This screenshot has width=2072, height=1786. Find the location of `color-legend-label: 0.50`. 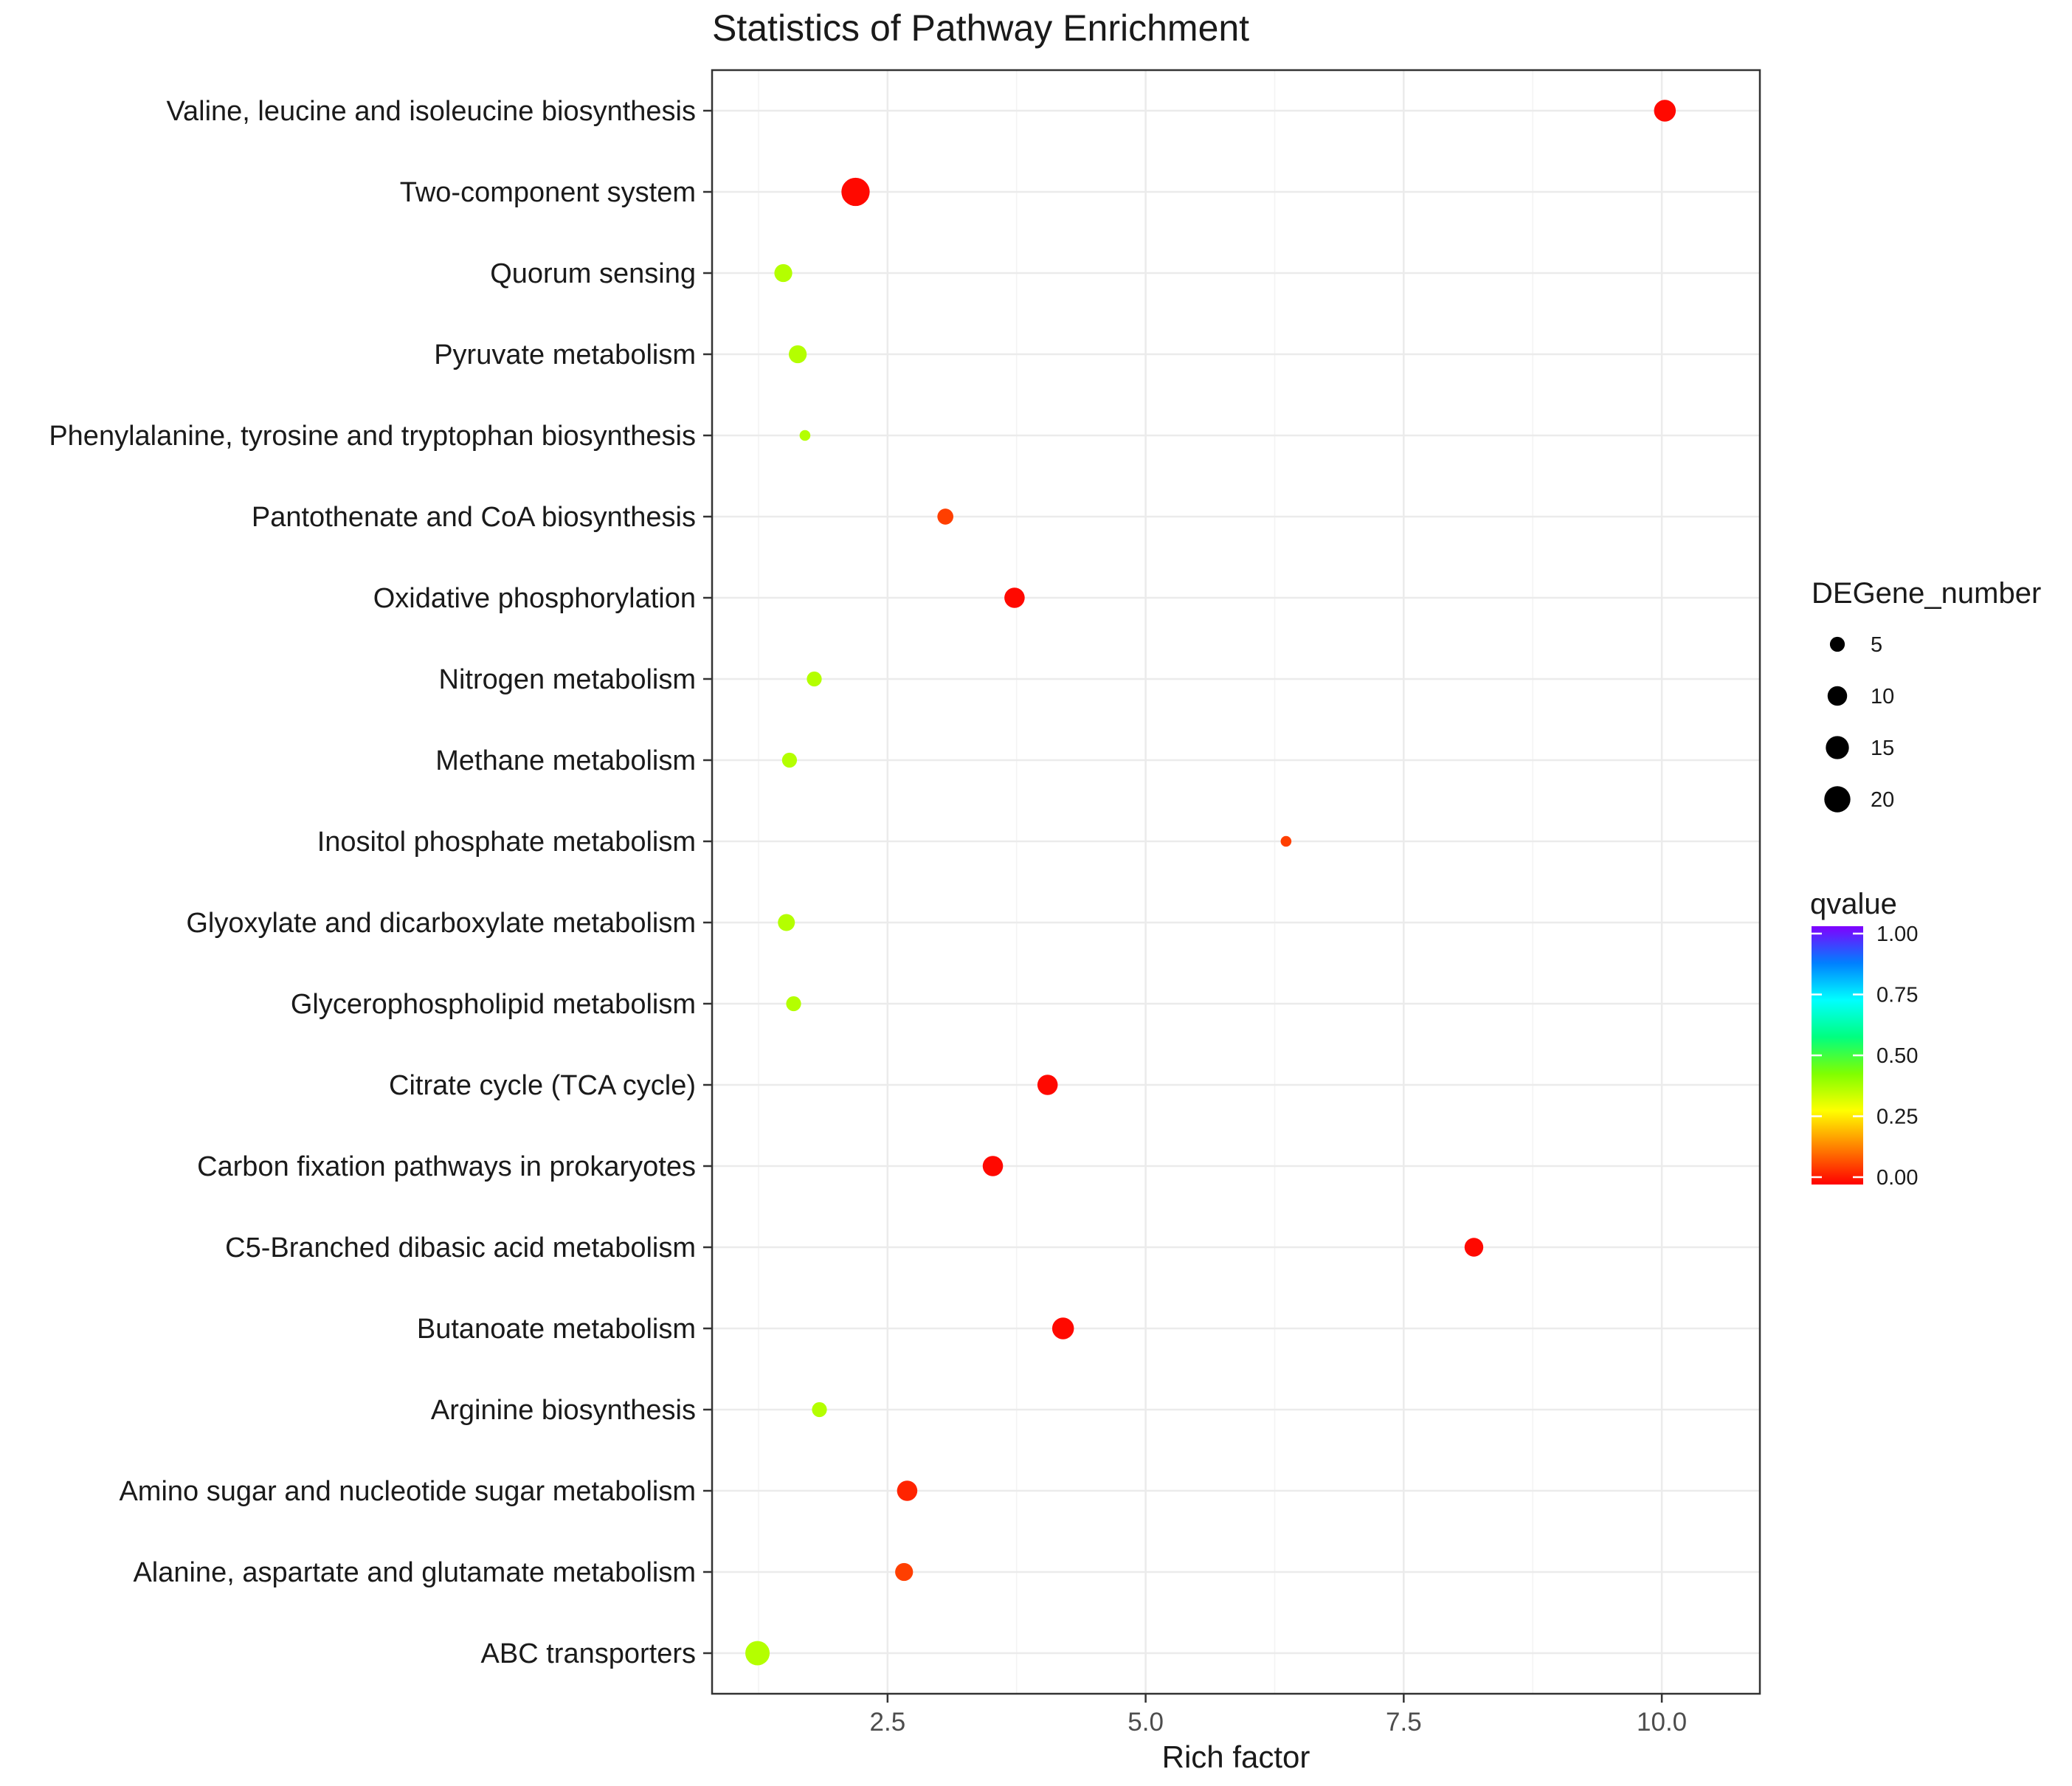

color-legend-label: 0.50 is located at coordinates (1897, 1056).